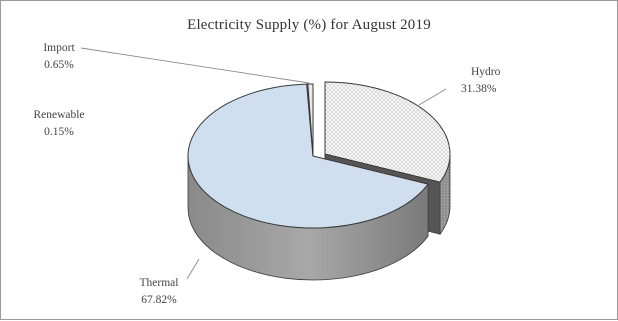  I want to click on thermal-label-value: 67.82%, so click(159, 300).